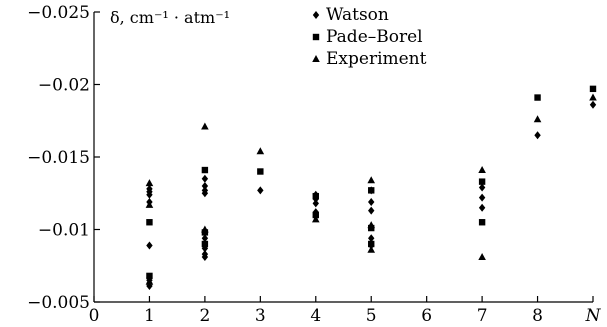 The image size is (607, 327). What do you see at coordinates (345, 311) in the screenshot?
I see `x-axis-ticks: 0 1 2 3 4 5 6 7 8 N` at bounding box center [345, 311].